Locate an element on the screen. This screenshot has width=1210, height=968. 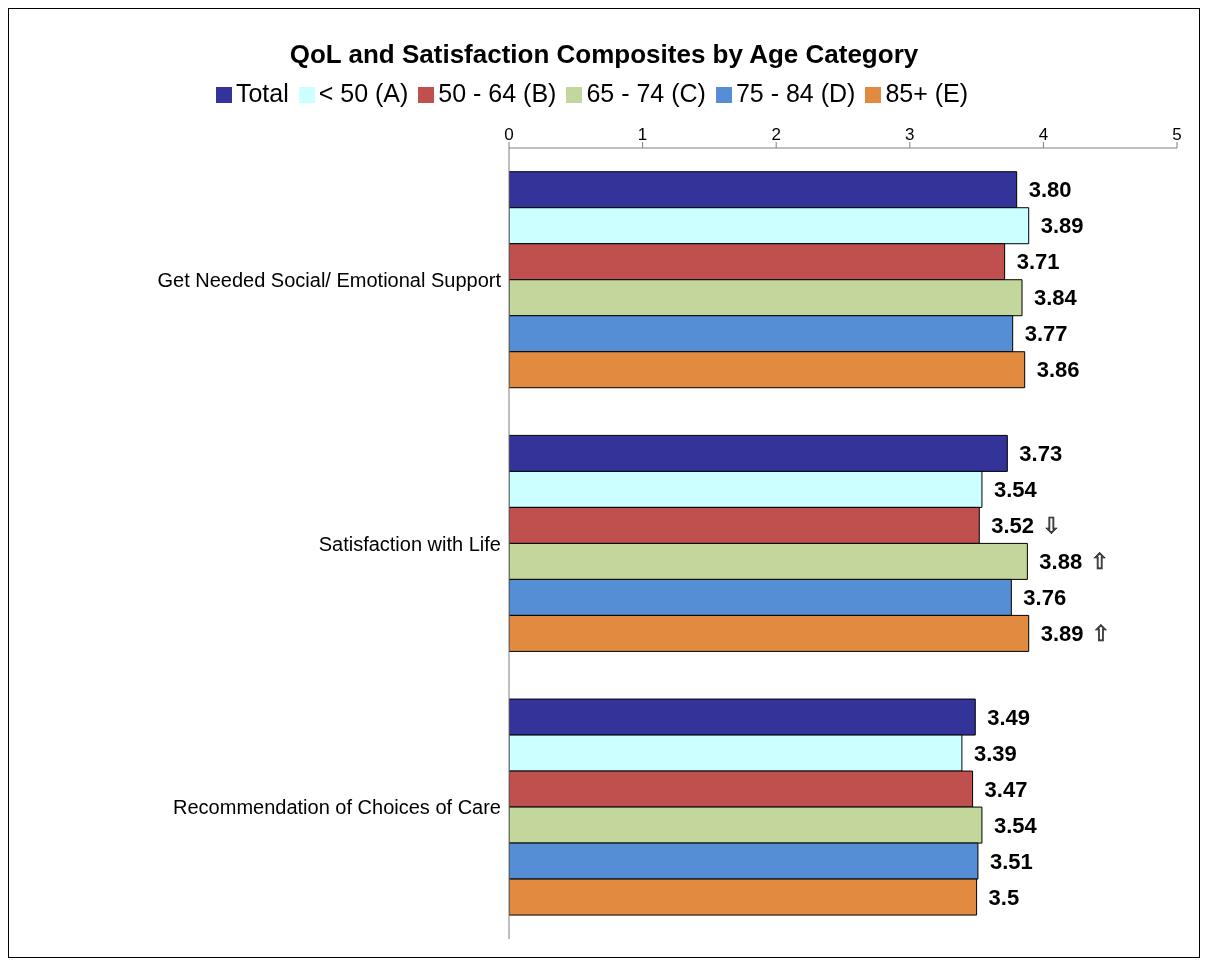
data-label: 3.5 is located at coordinates (1004, 897).